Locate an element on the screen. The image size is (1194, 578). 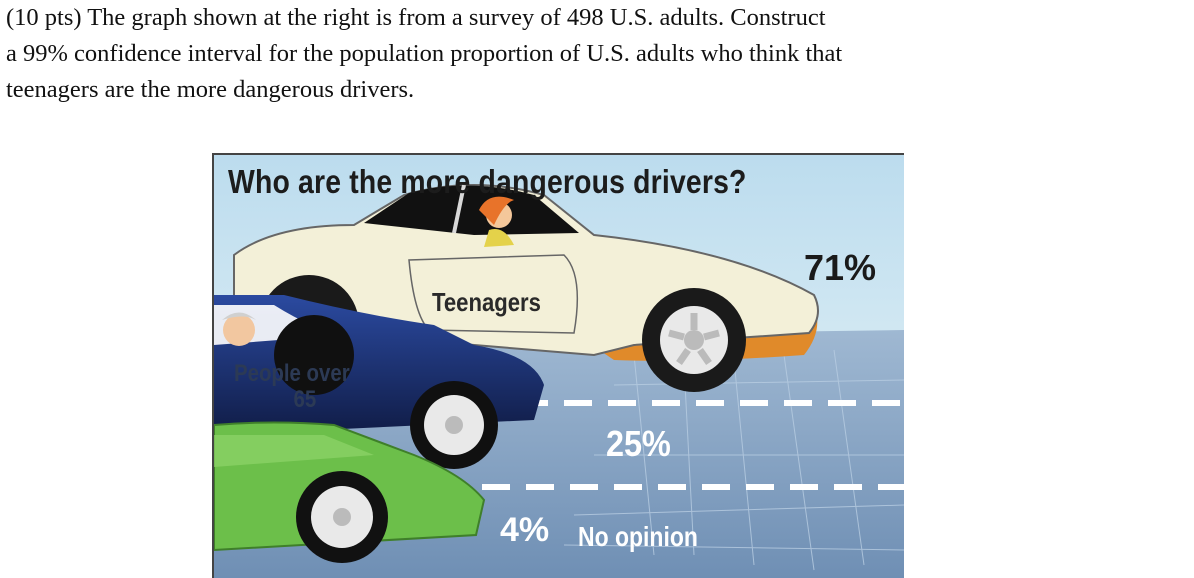
lane-markers is located at coordinates (693, 445).